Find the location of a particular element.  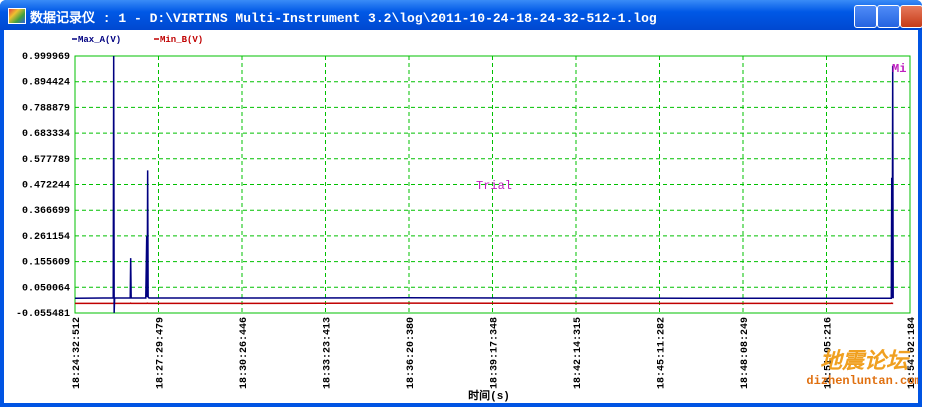

x-tick-label: 18:45:11:282 is located at coordinates (661, 353).